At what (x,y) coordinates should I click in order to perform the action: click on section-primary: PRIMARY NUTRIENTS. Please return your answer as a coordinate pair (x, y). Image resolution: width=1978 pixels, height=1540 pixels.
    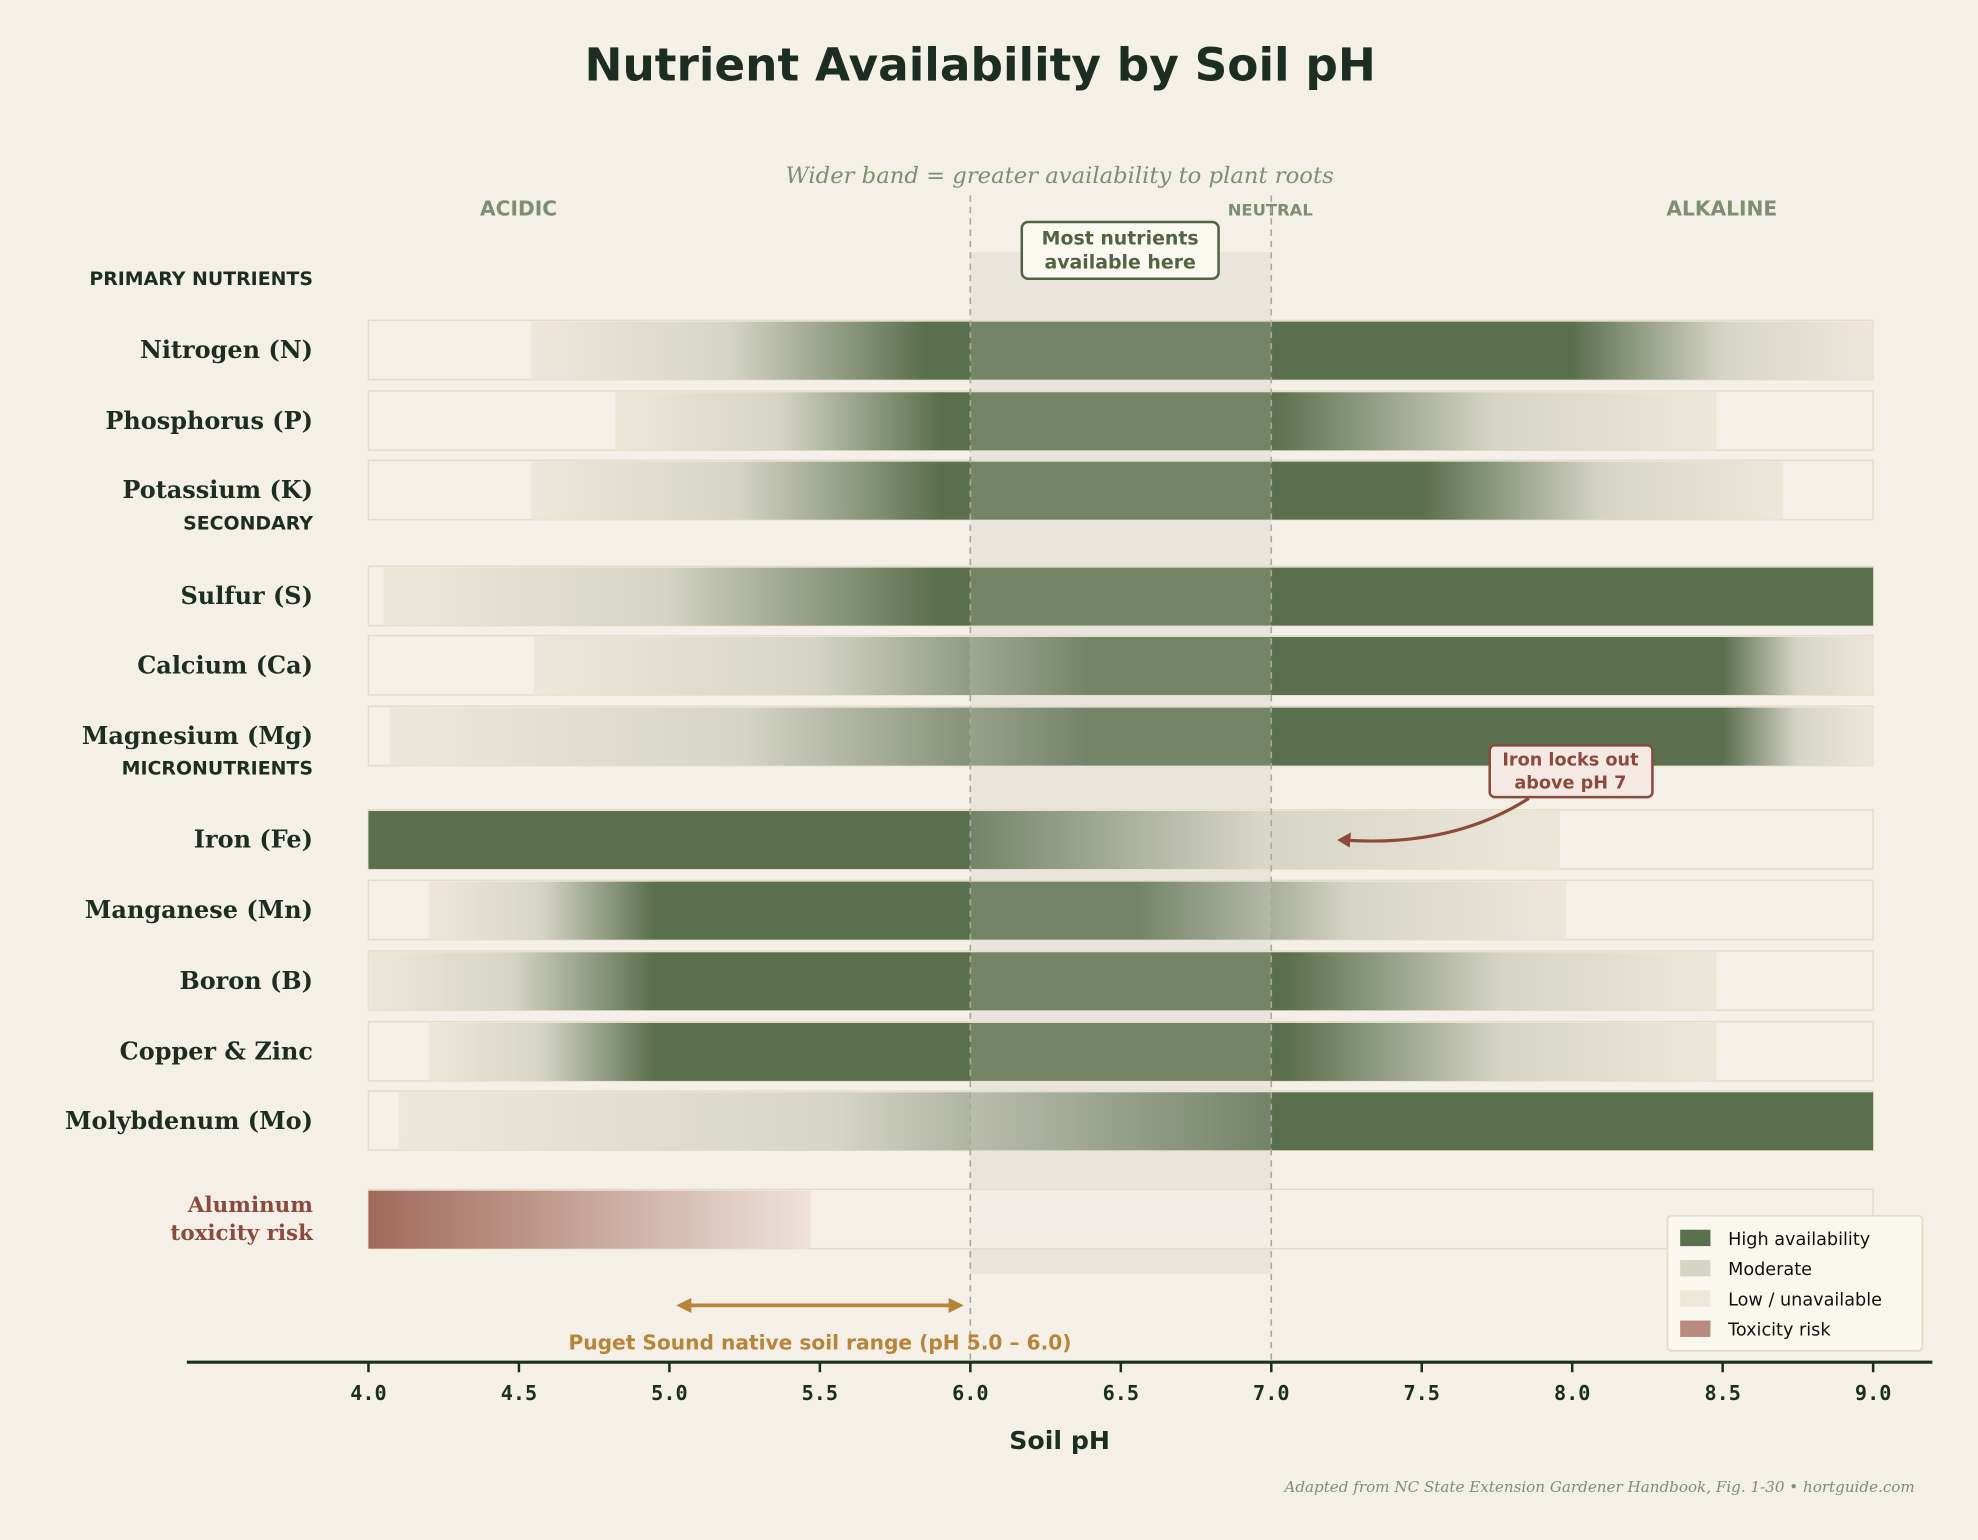
    Looking at the image, I should click on (201, 279).